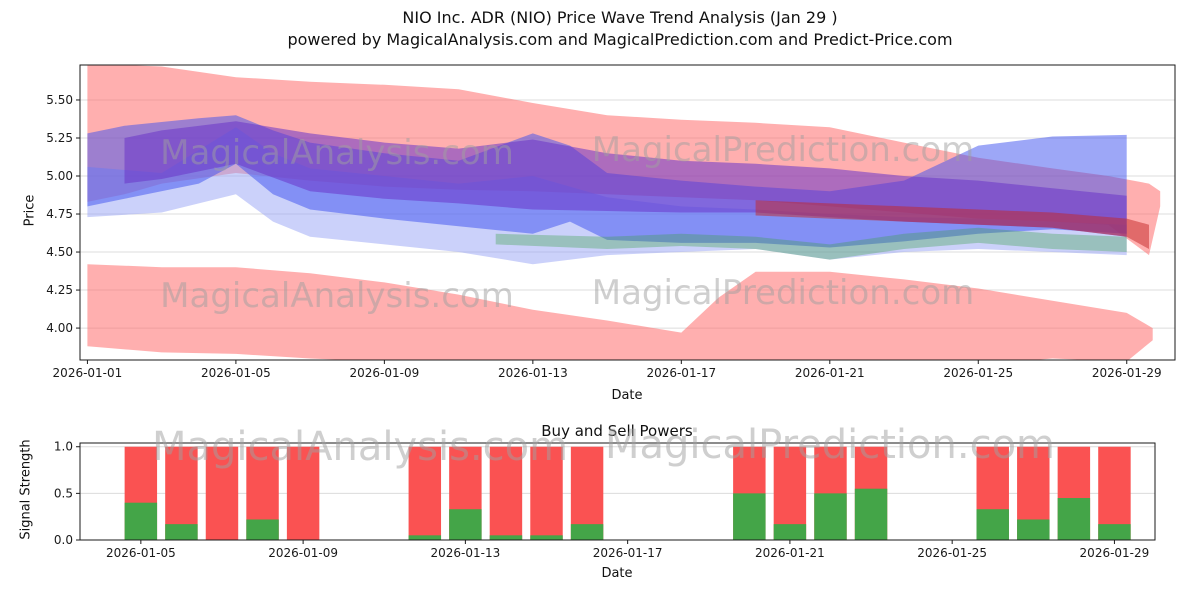  Describe the element at coordinates (620, 312) in the screenshot. I see `band-lower-red-forecast` at that location.